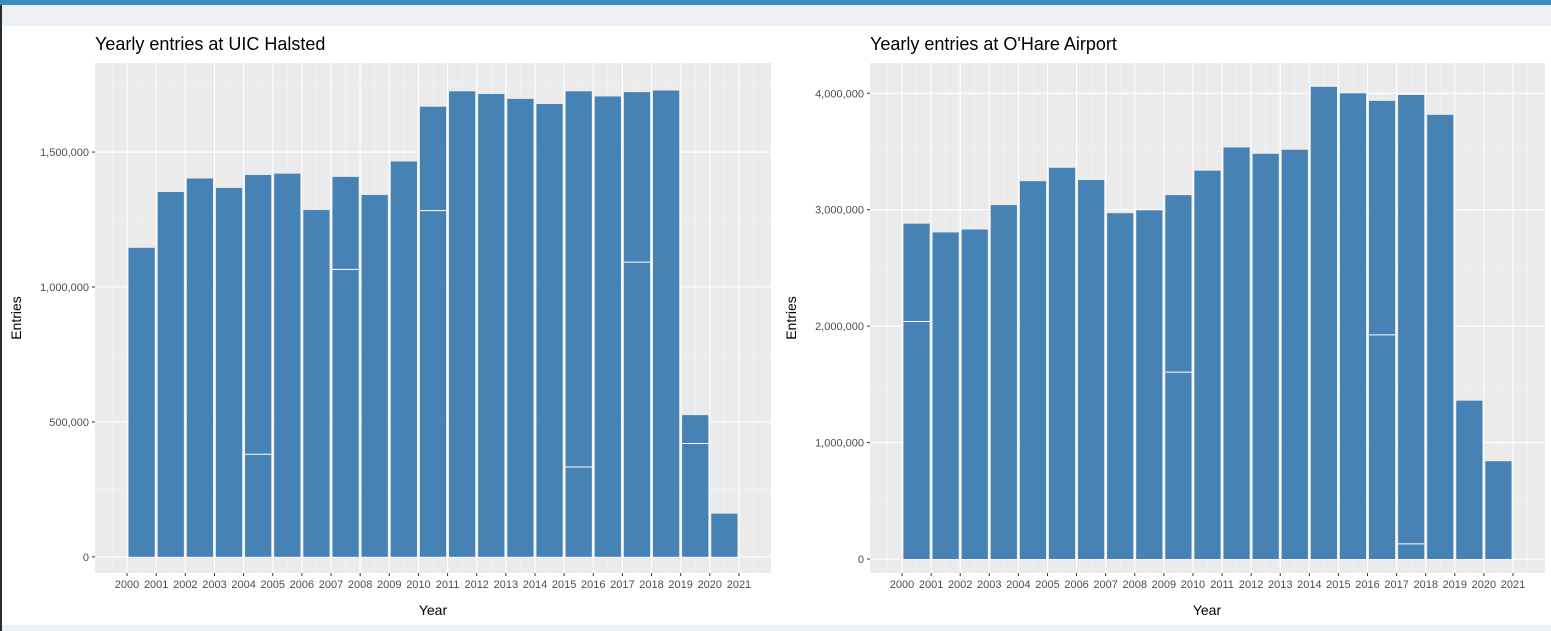  I want to click on bar-2011, so click(433, 331).